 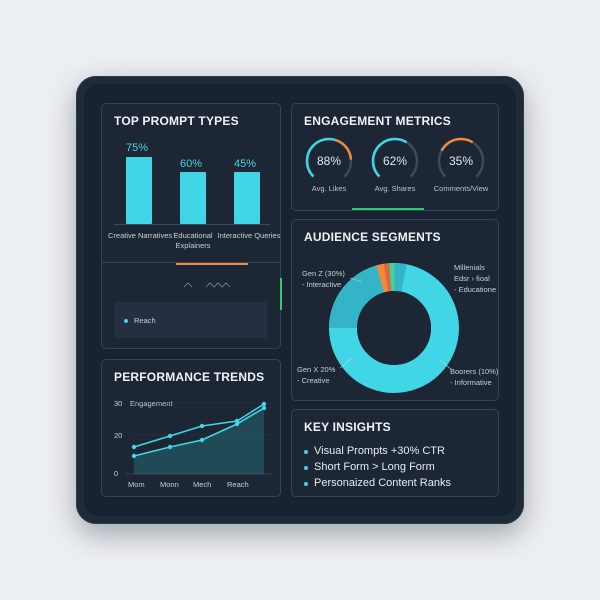 I want to click on bar-interactive-queries, so click(x=247, y=198).